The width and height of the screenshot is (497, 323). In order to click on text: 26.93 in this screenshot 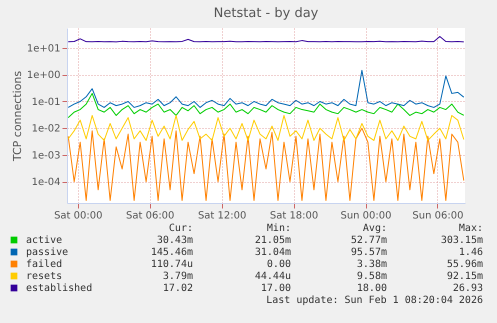, I will do `click(467, 288)`.